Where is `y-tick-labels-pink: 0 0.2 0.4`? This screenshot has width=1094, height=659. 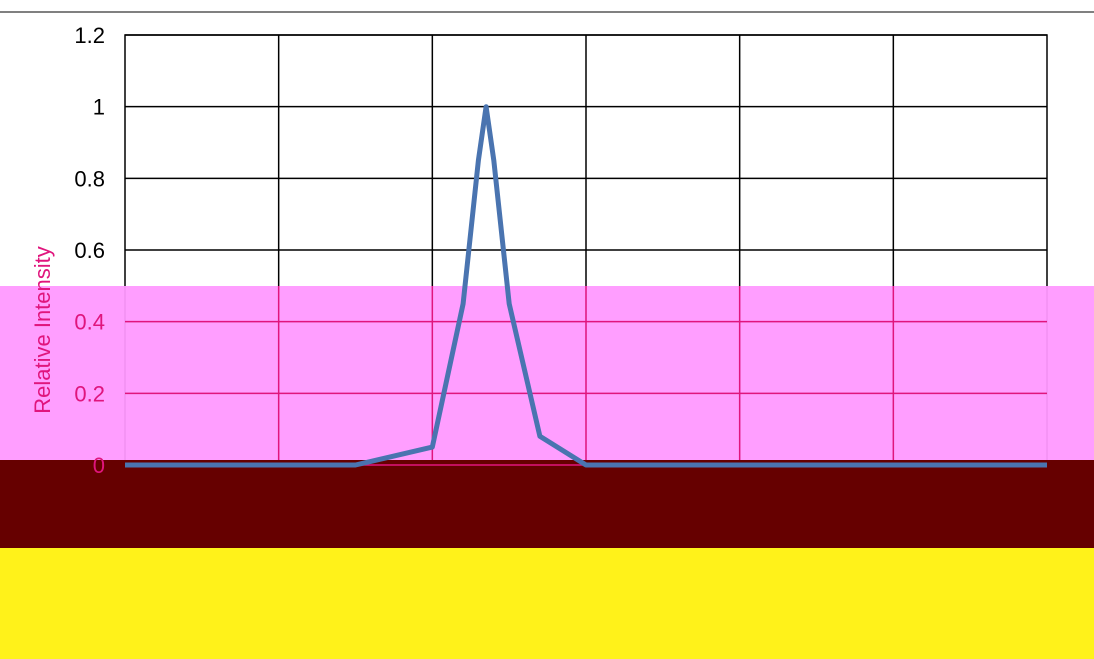
y-tick-labels-pink: 0 0.2 0.4 is located at coordinates (89, 394).